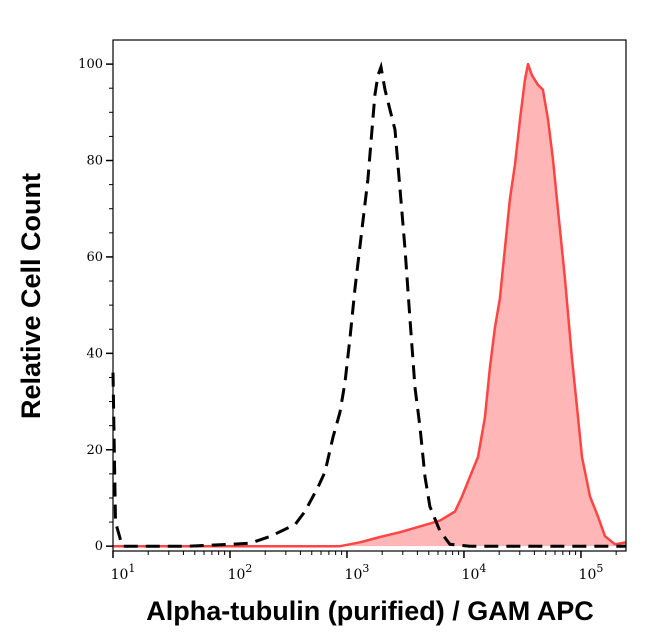 The height and width of the screenshot is (641, 646). Describe the element at coordinates (94, 161) in the screenshot. I see `y-tick-label: 80` at that location.